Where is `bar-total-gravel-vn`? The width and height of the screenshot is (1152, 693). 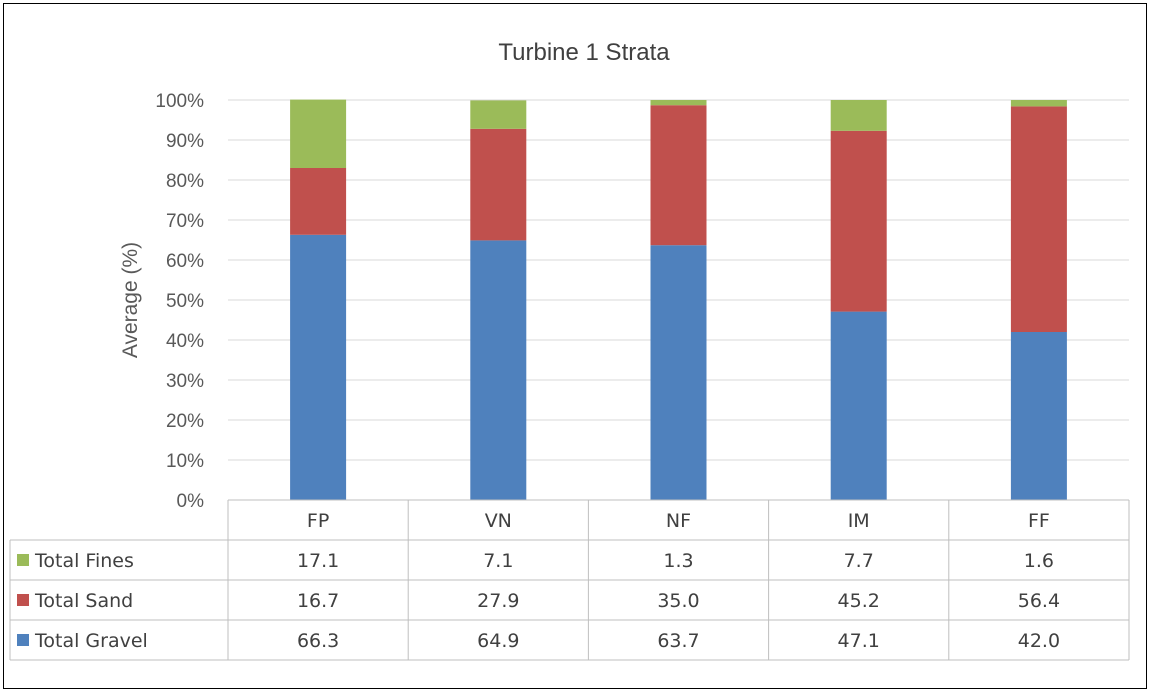
bar-total-gravel-vn is located at coordinates (498, 370).